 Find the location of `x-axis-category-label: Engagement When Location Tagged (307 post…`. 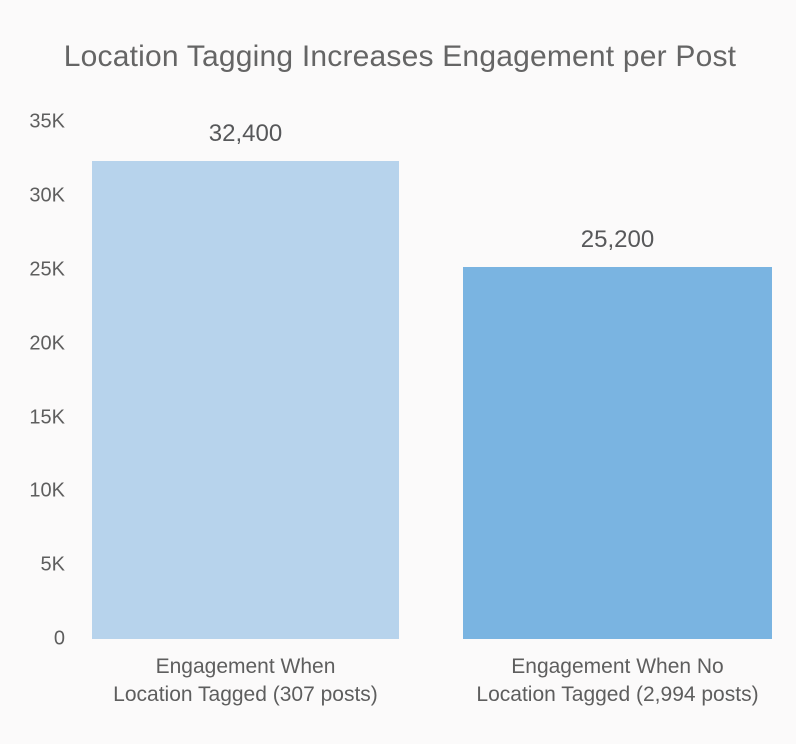

x-axis-category-label: Engagement When Location Tagged (307 post… is located at coordinates (245, 681).